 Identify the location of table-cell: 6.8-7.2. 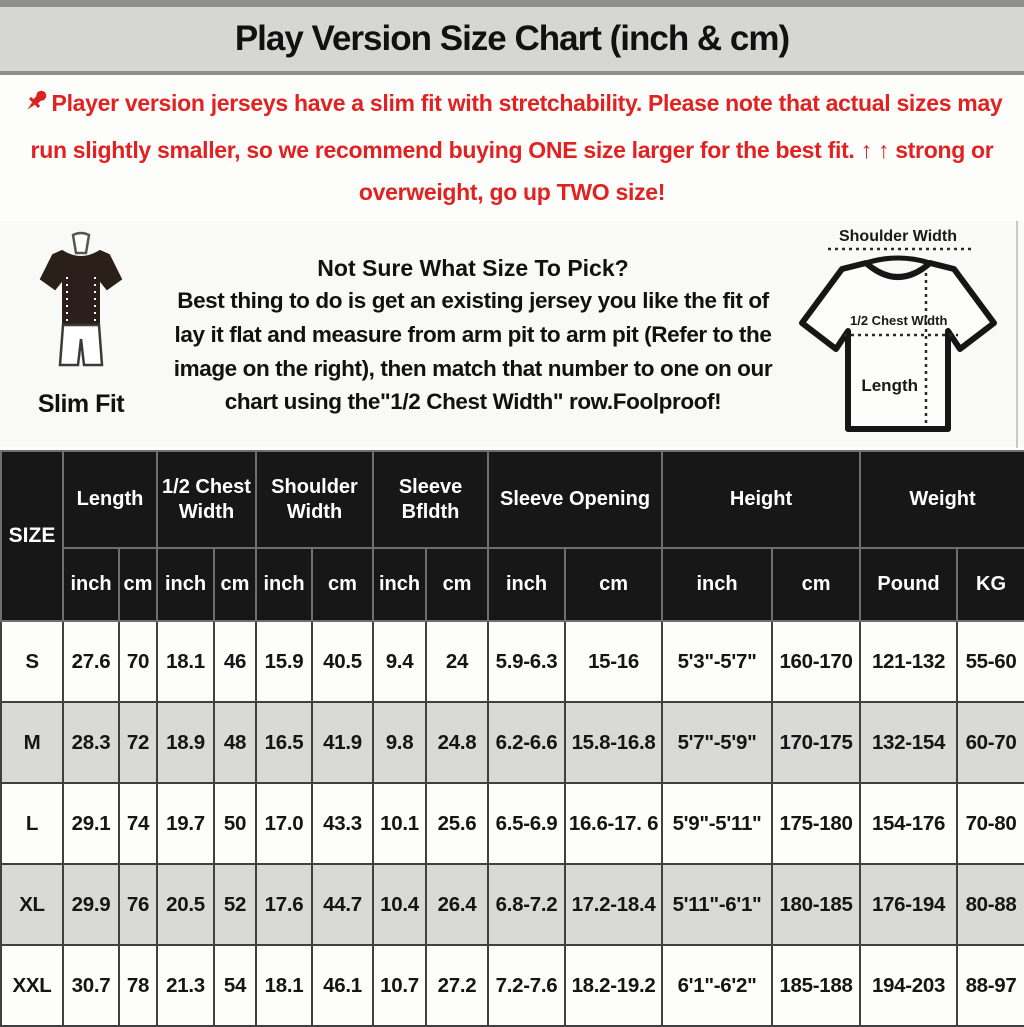
(527, 904).